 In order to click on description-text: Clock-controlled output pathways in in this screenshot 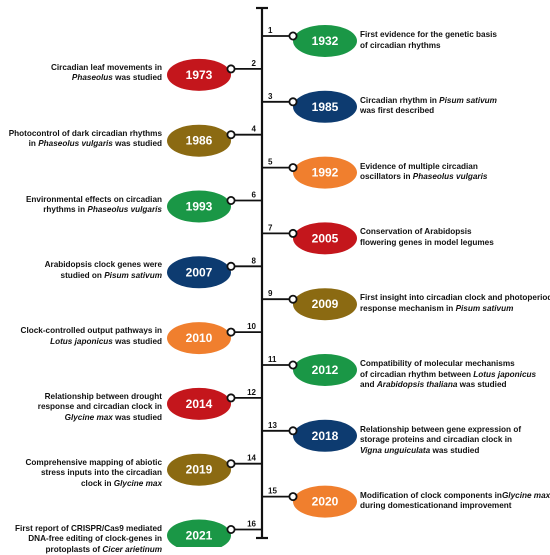, I will do `click(91, 330)`.